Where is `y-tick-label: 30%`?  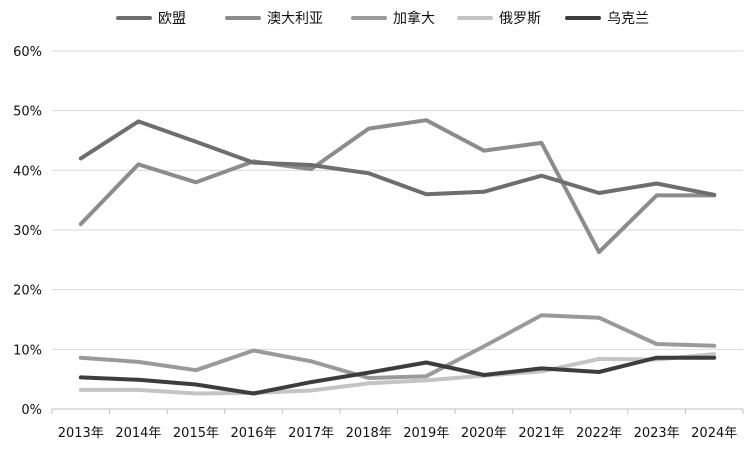
y-tick-label: 30% is located at coordinates (27, 231).